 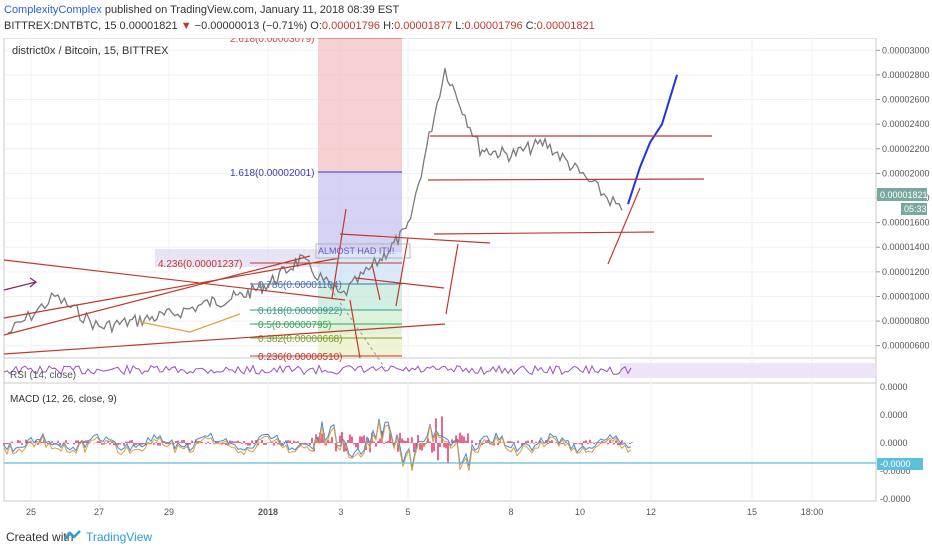 I want to click on macd-badge-text: -0.0000, so click(x=895, y=464).